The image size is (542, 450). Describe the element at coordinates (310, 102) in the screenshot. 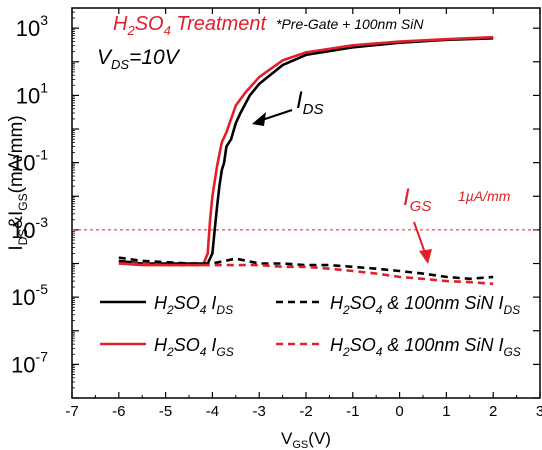

I see `ids-label: IDS` at that location.